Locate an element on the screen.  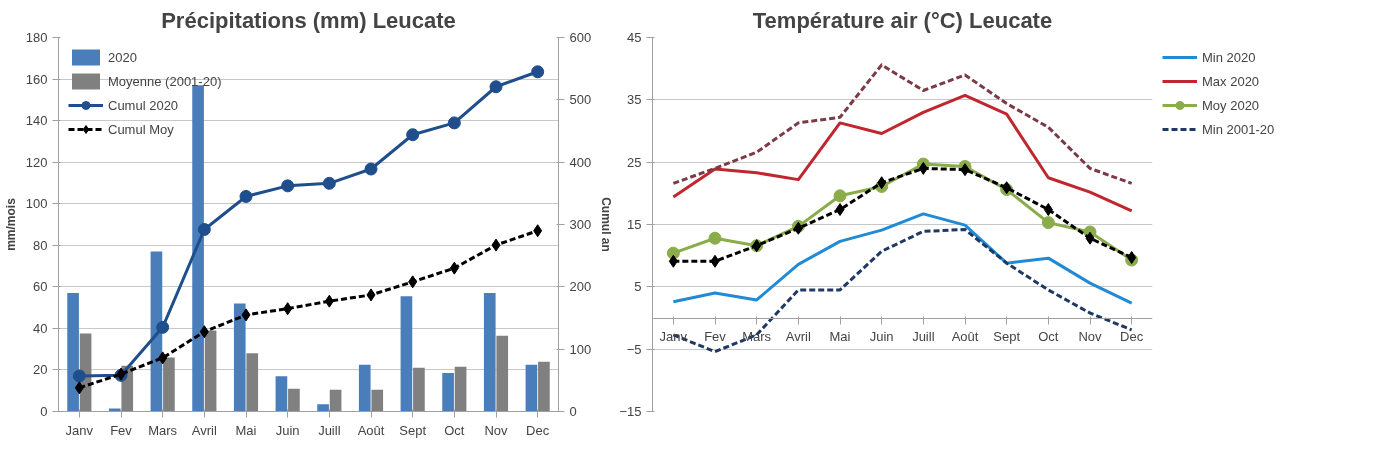
y-tick-label: 35 is located at coordinates (634, 100).